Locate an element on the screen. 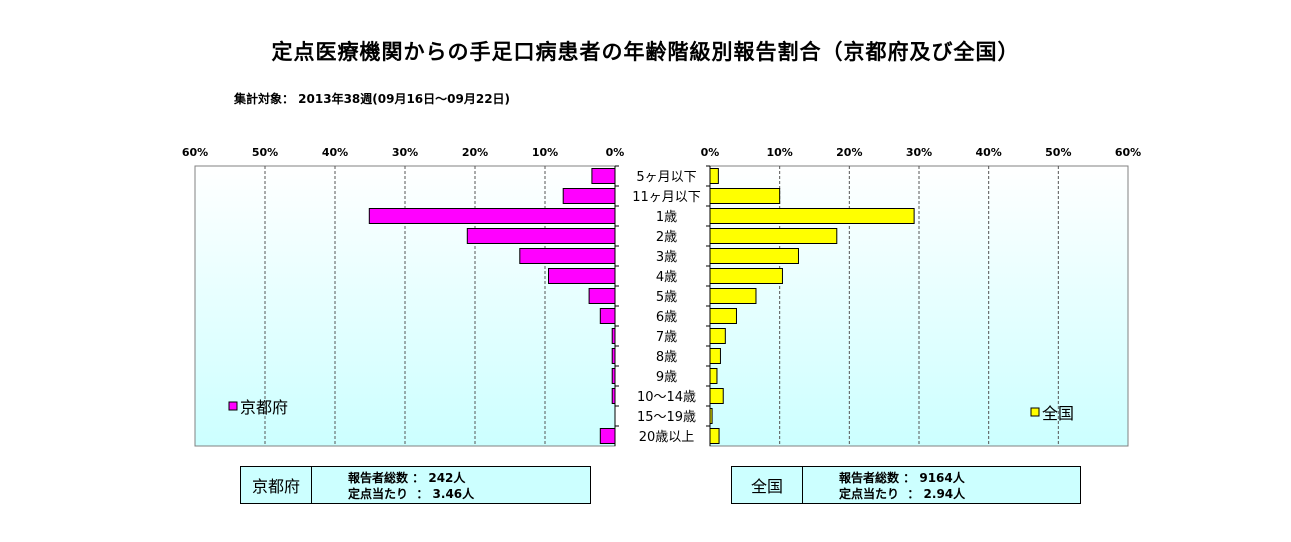  national-tick-label: 0% is located at coordinates (710, 152).